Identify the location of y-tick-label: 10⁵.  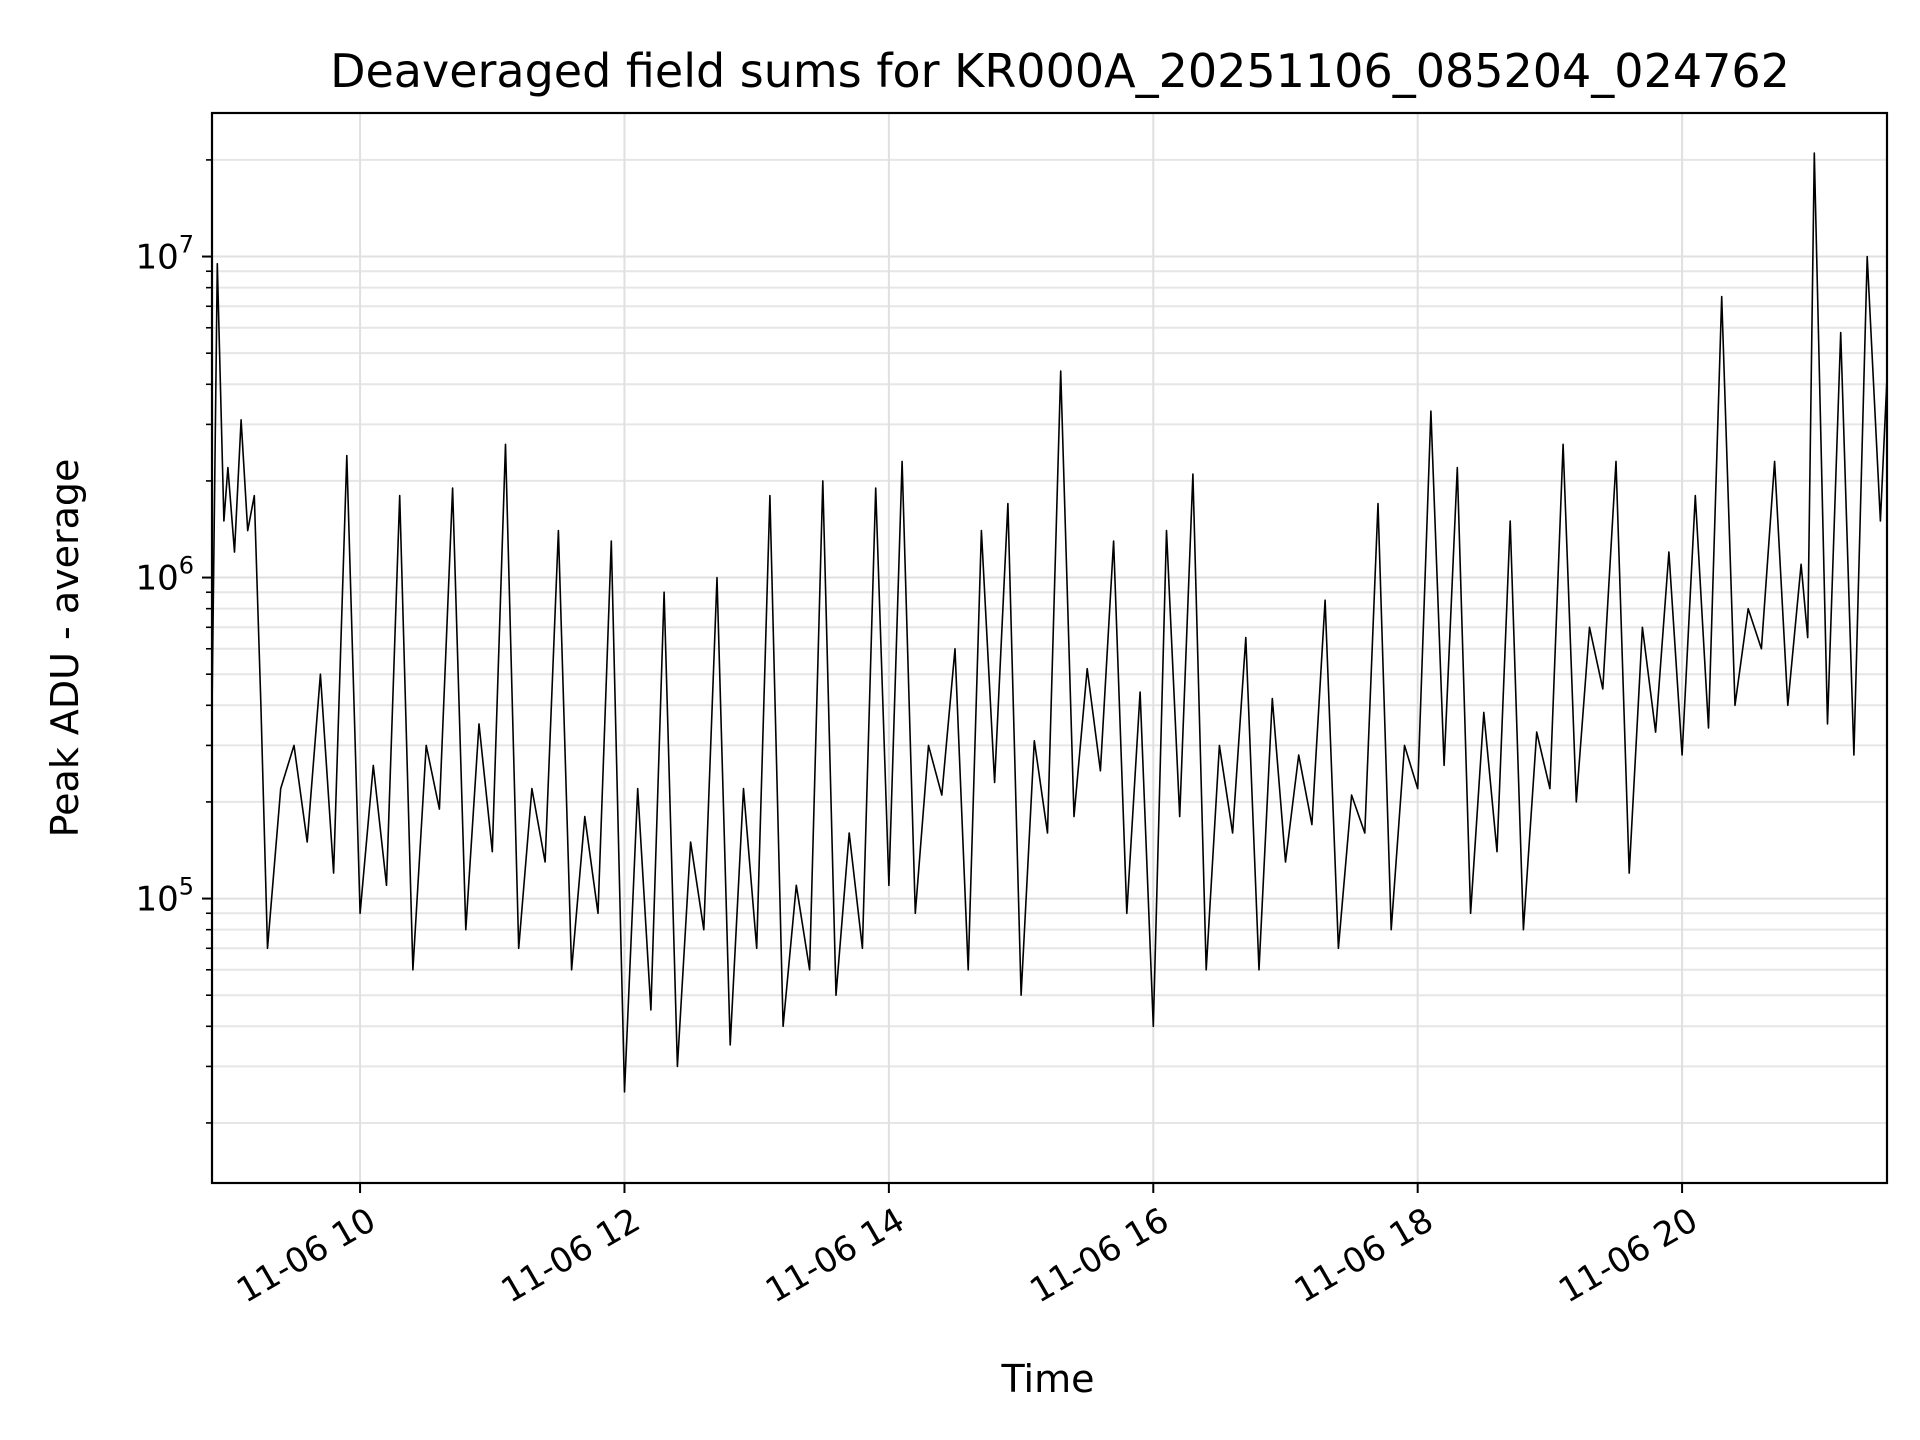
(164, 896).